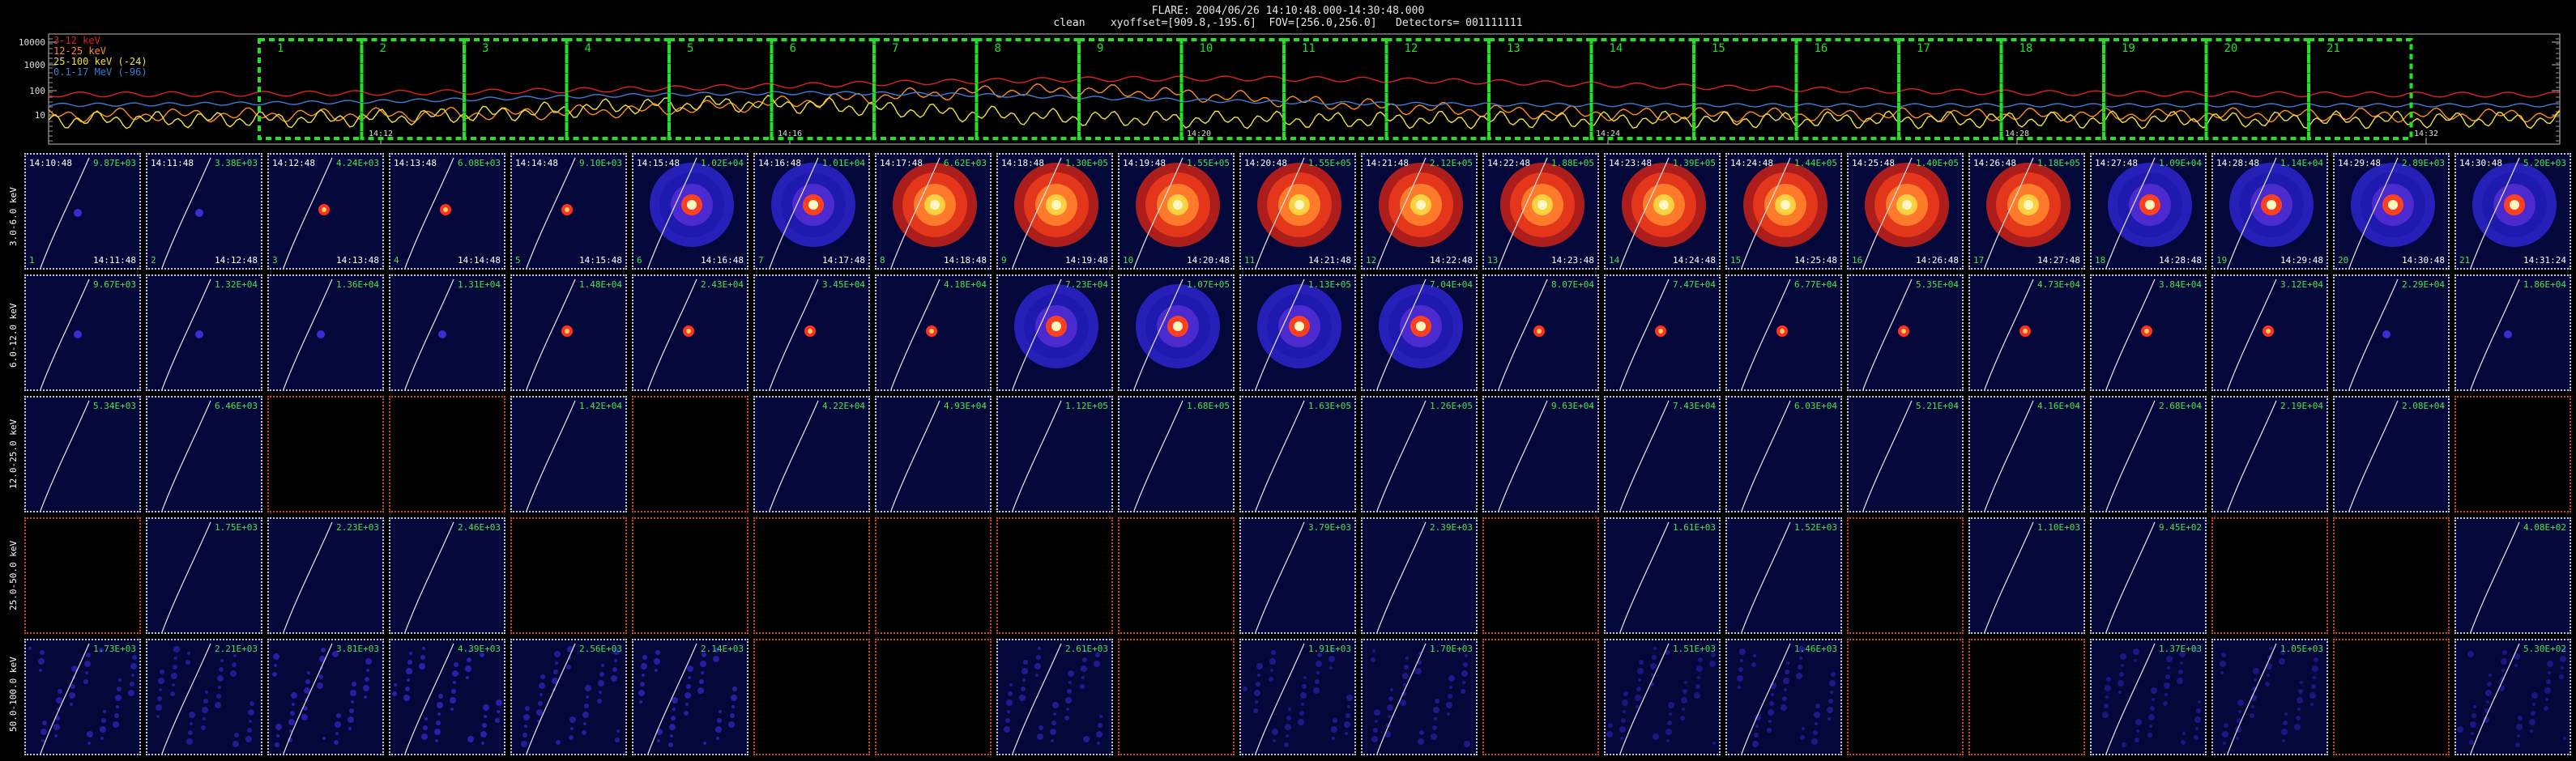 This screenshot has height=761, width=2576. Describe the element at coordinates (2270, 211) in the screenshot. I see `image-tile: 14:28:48 14:29:48 19 1.14E+04` at that location.